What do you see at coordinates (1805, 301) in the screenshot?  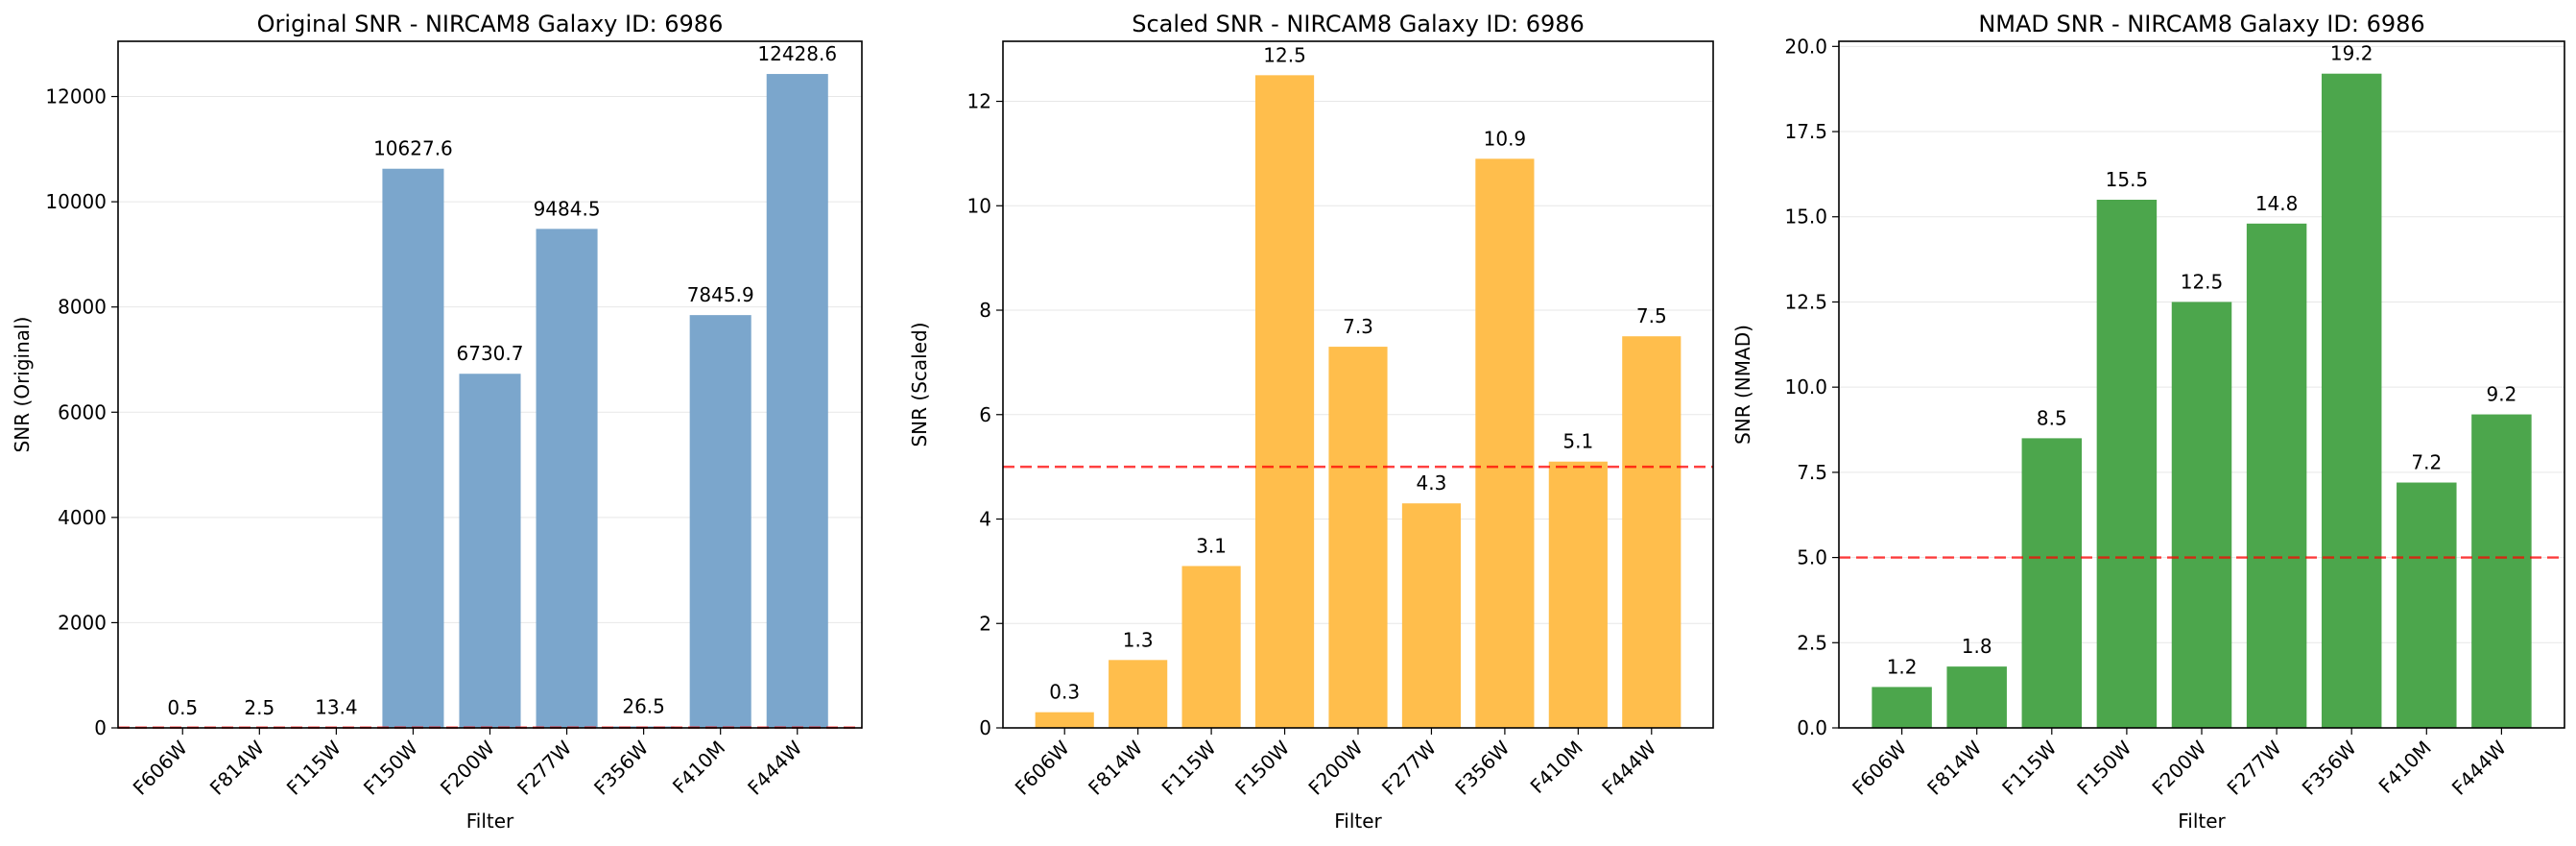 I see `y-tick-label: 12.5` at bounding box center [1805, 301].